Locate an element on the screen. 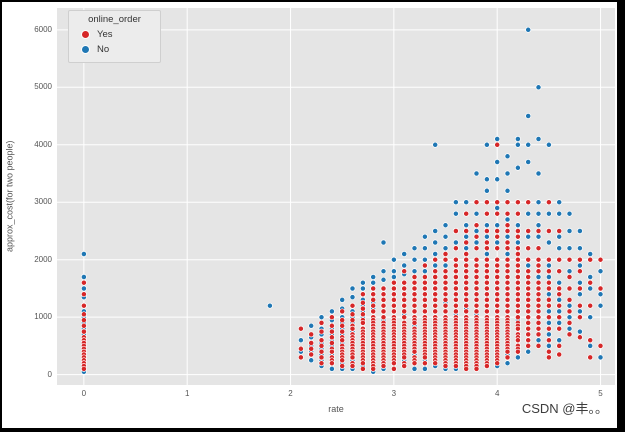  legend-label-no: No is located at coordinates (103, 49).